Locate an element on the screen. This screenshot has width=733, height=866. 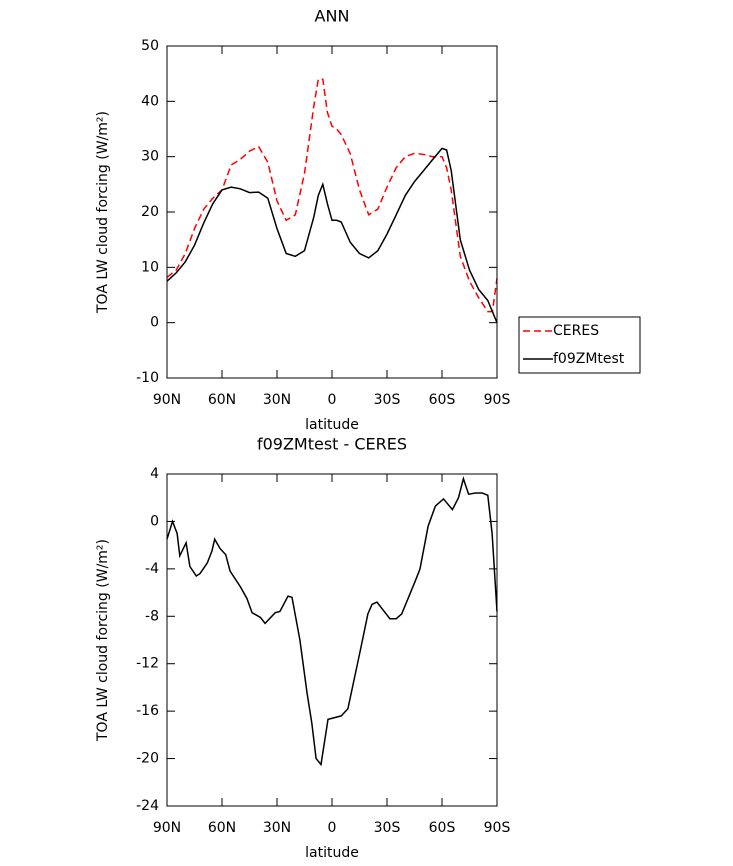
y-tick-label: 40 is located at coordinates (150, 101).